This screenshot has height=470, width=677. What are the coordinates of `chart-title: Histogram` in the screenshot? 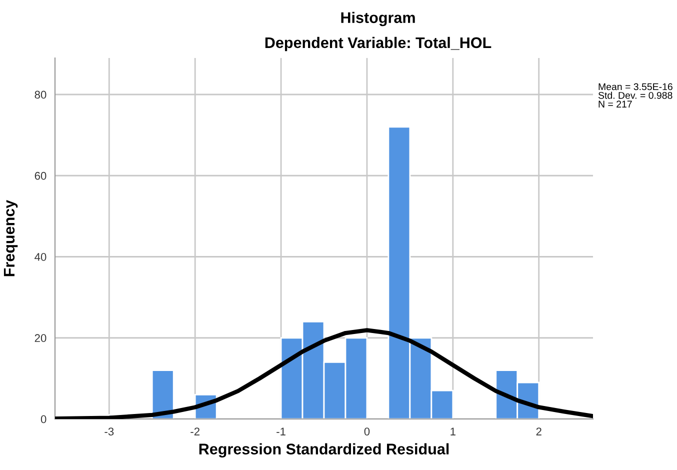 It's located at (378, 19).